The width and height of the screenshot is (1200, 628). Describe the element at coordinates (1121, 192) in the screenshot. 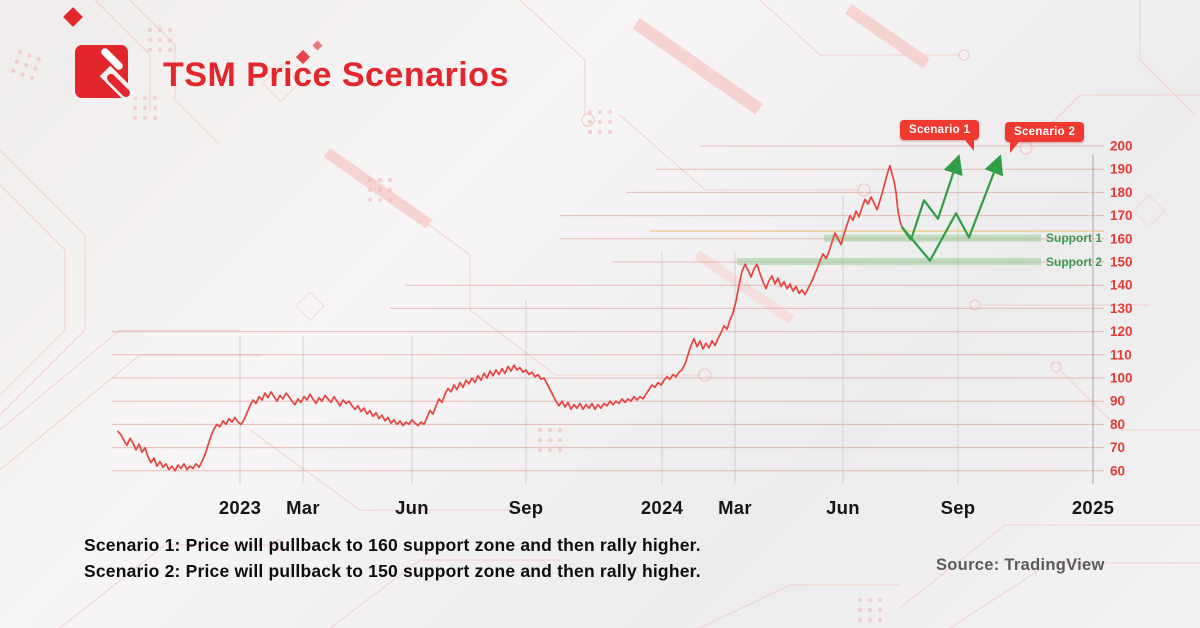

I see `svg-text: 180` at that location.